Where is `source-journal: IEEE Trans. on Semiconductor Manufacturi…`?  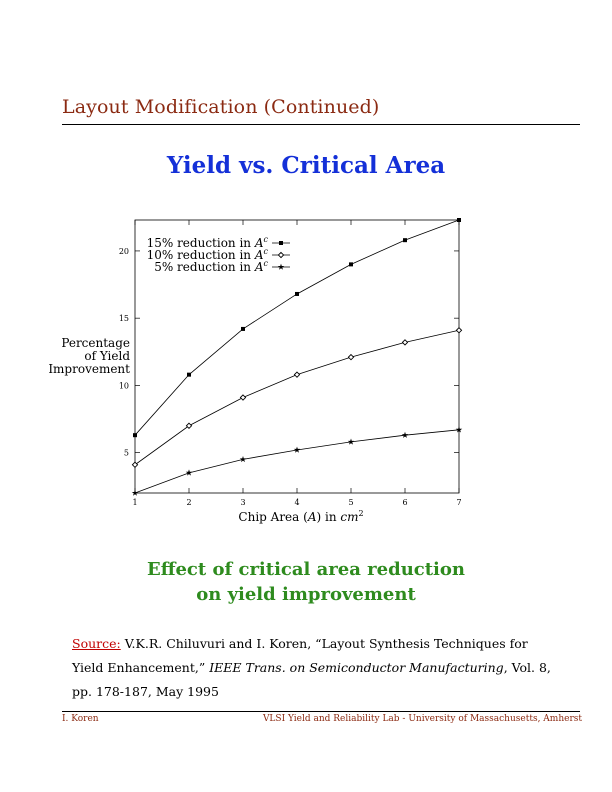 source-journal: IEEE Trans. on Semiconductor Manufacturi… is located at coordinates (356, 667).